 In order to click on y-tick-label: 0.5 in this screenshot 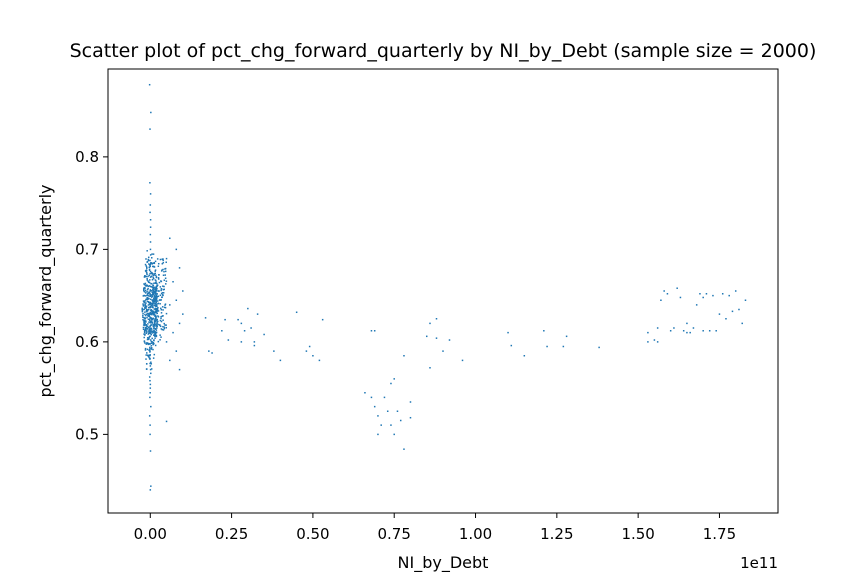, I will do `click(87, 434)`.